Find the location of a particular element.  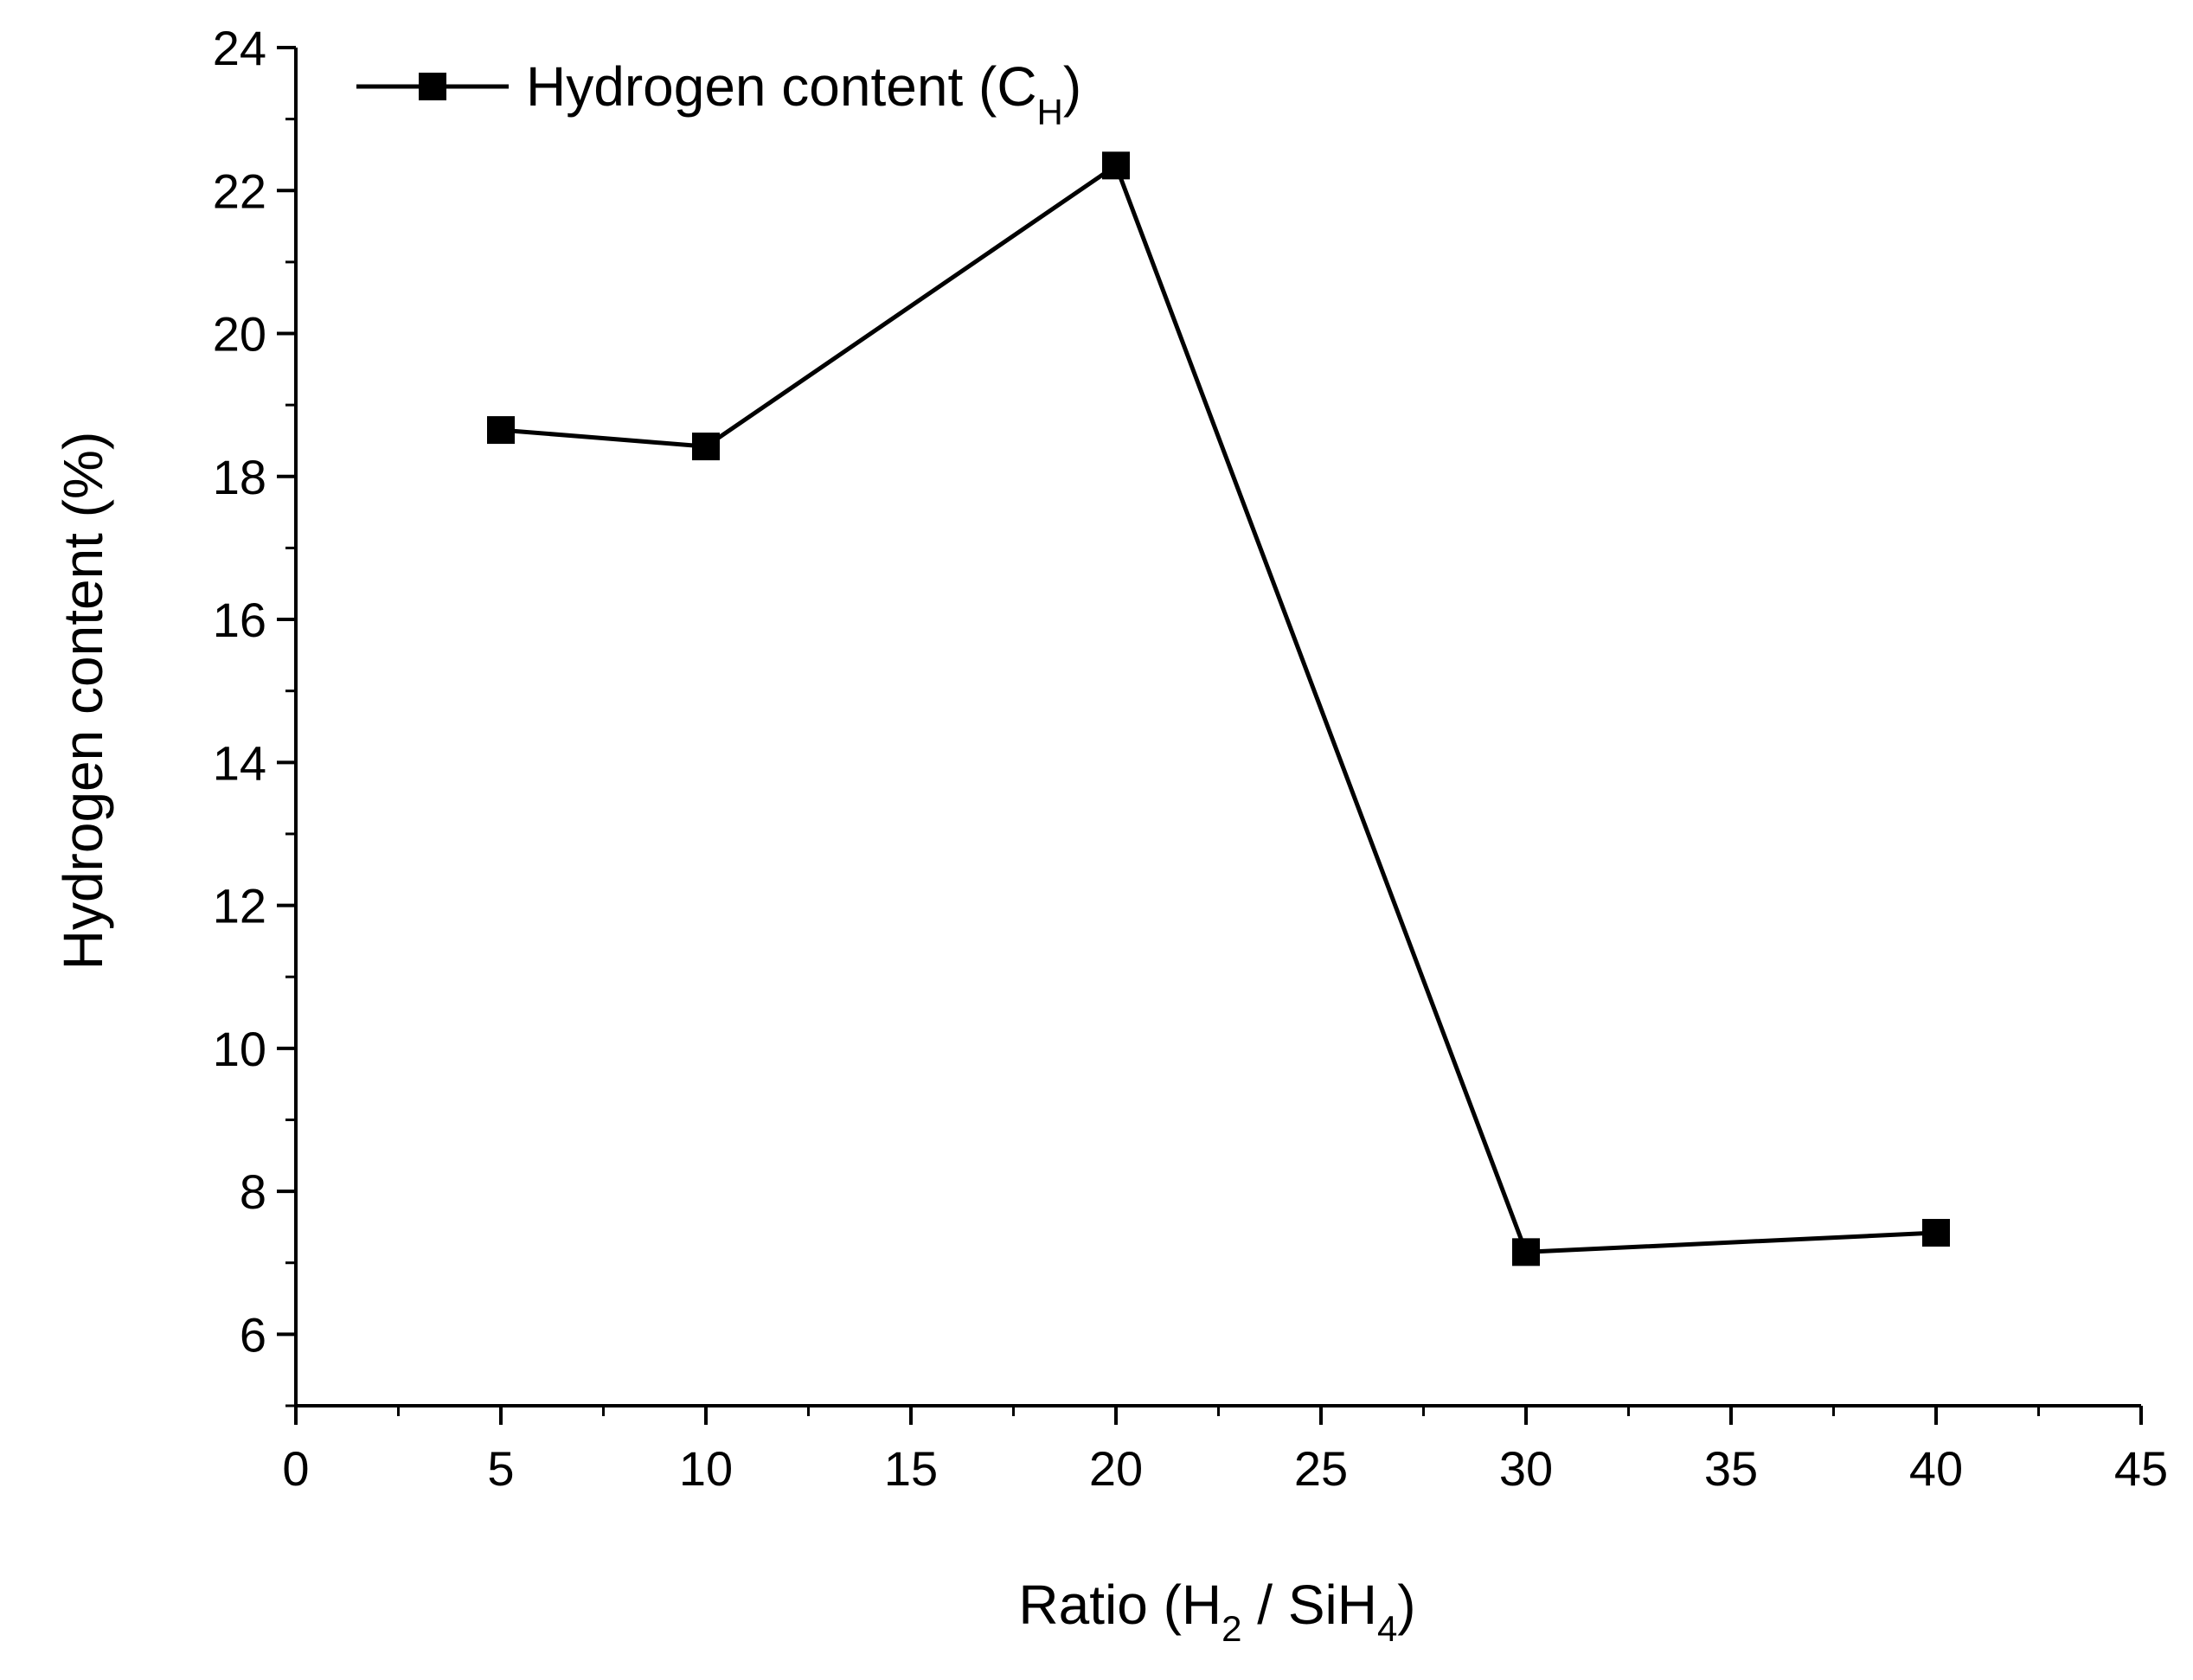

x-tick-label: 25 is located at coordinates (1321, 1468).